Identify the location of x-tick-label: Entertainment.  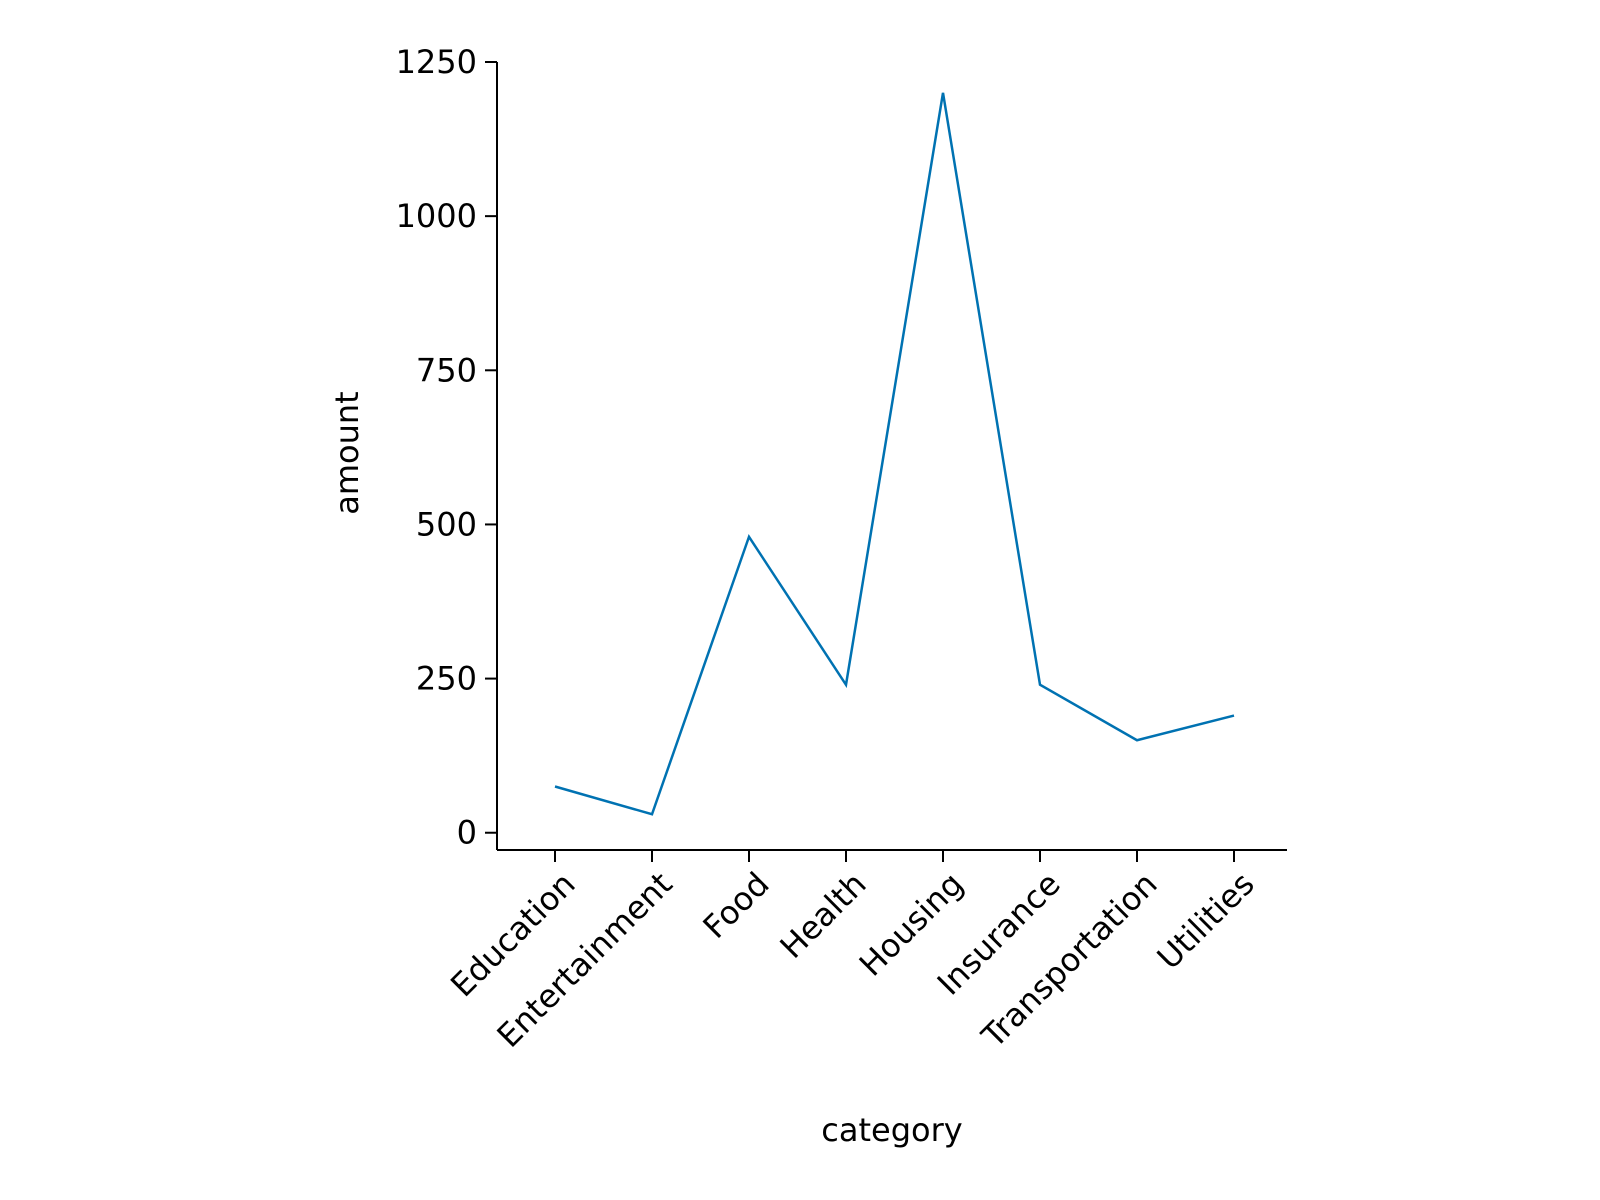
(585, 960).